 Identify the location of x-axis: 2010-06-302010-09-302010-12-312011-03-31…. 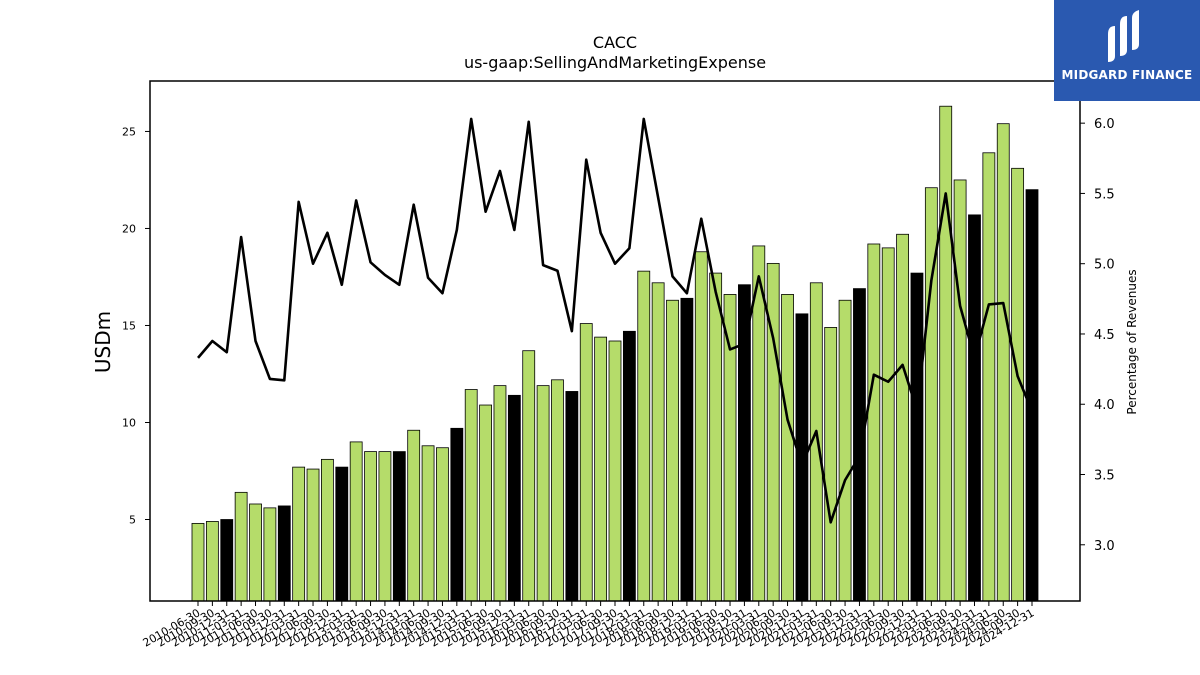
(589, 625).